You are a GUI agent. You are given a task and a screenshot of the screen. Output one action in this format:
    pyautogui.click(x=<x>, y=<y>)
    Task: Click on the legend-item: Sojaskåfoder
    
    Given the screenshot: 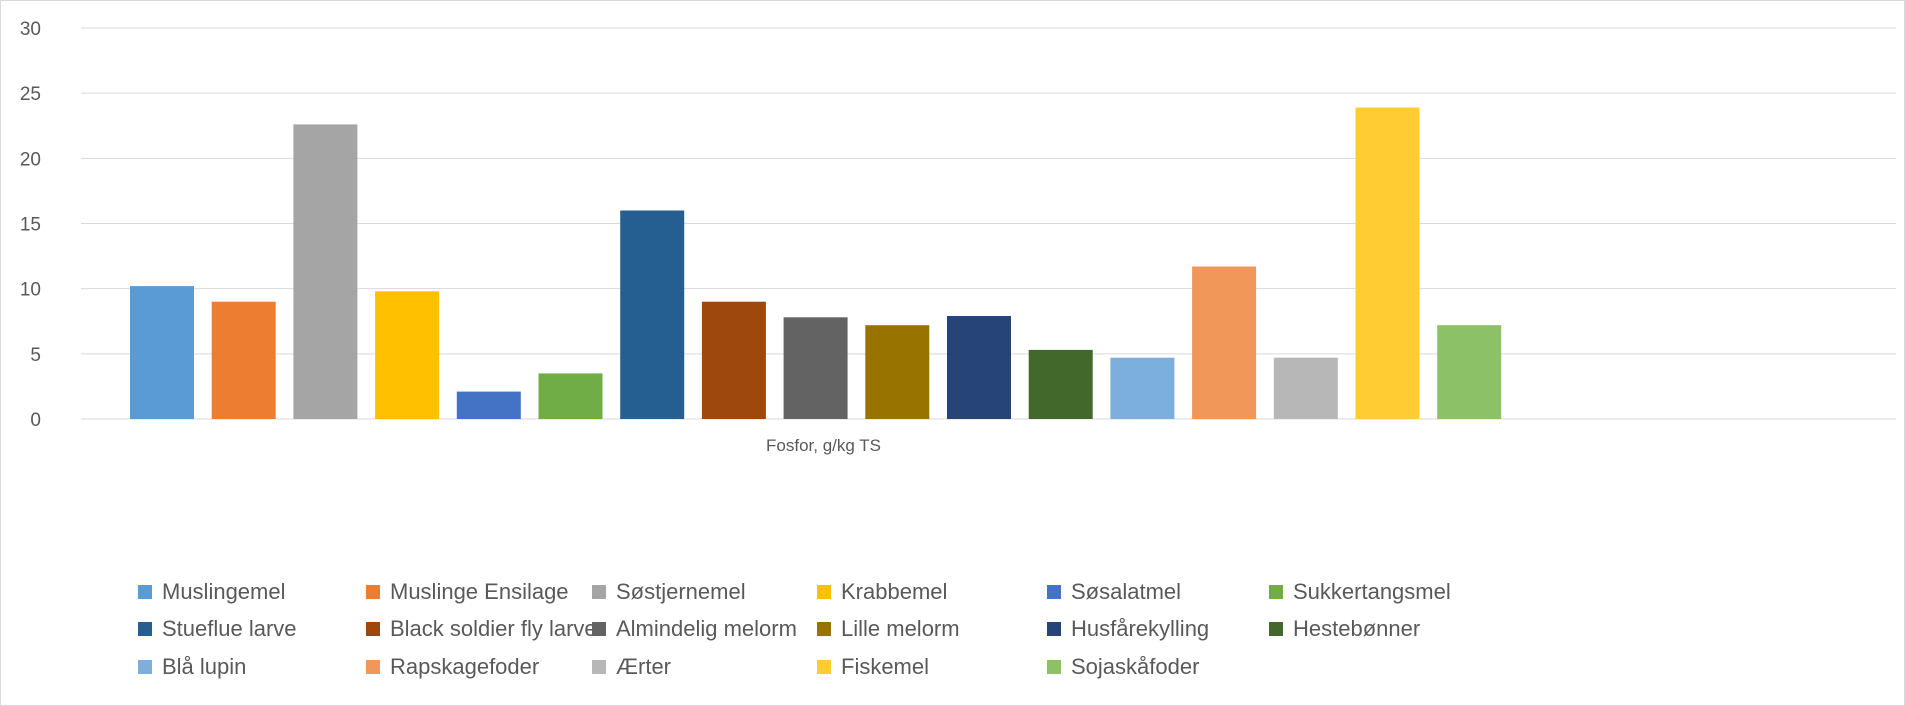 What is the action you would take?
    pyautogui.click(x=1123, y=667)
    